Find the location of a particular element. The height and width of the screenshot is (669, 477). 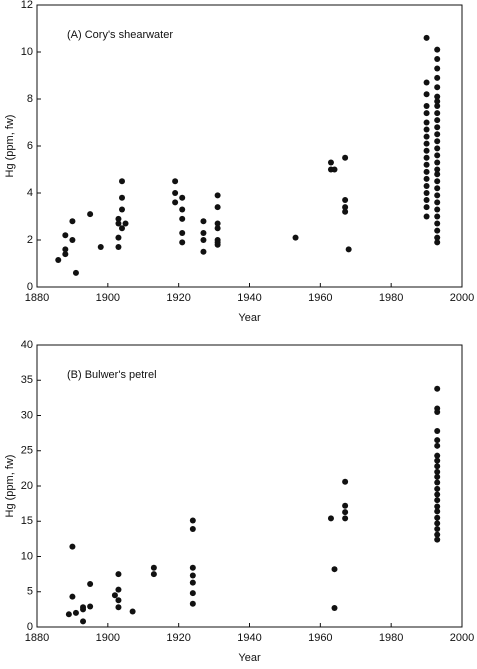

y-axis-label: Hg (ppm, fw) is located at coordinates (10, 146).